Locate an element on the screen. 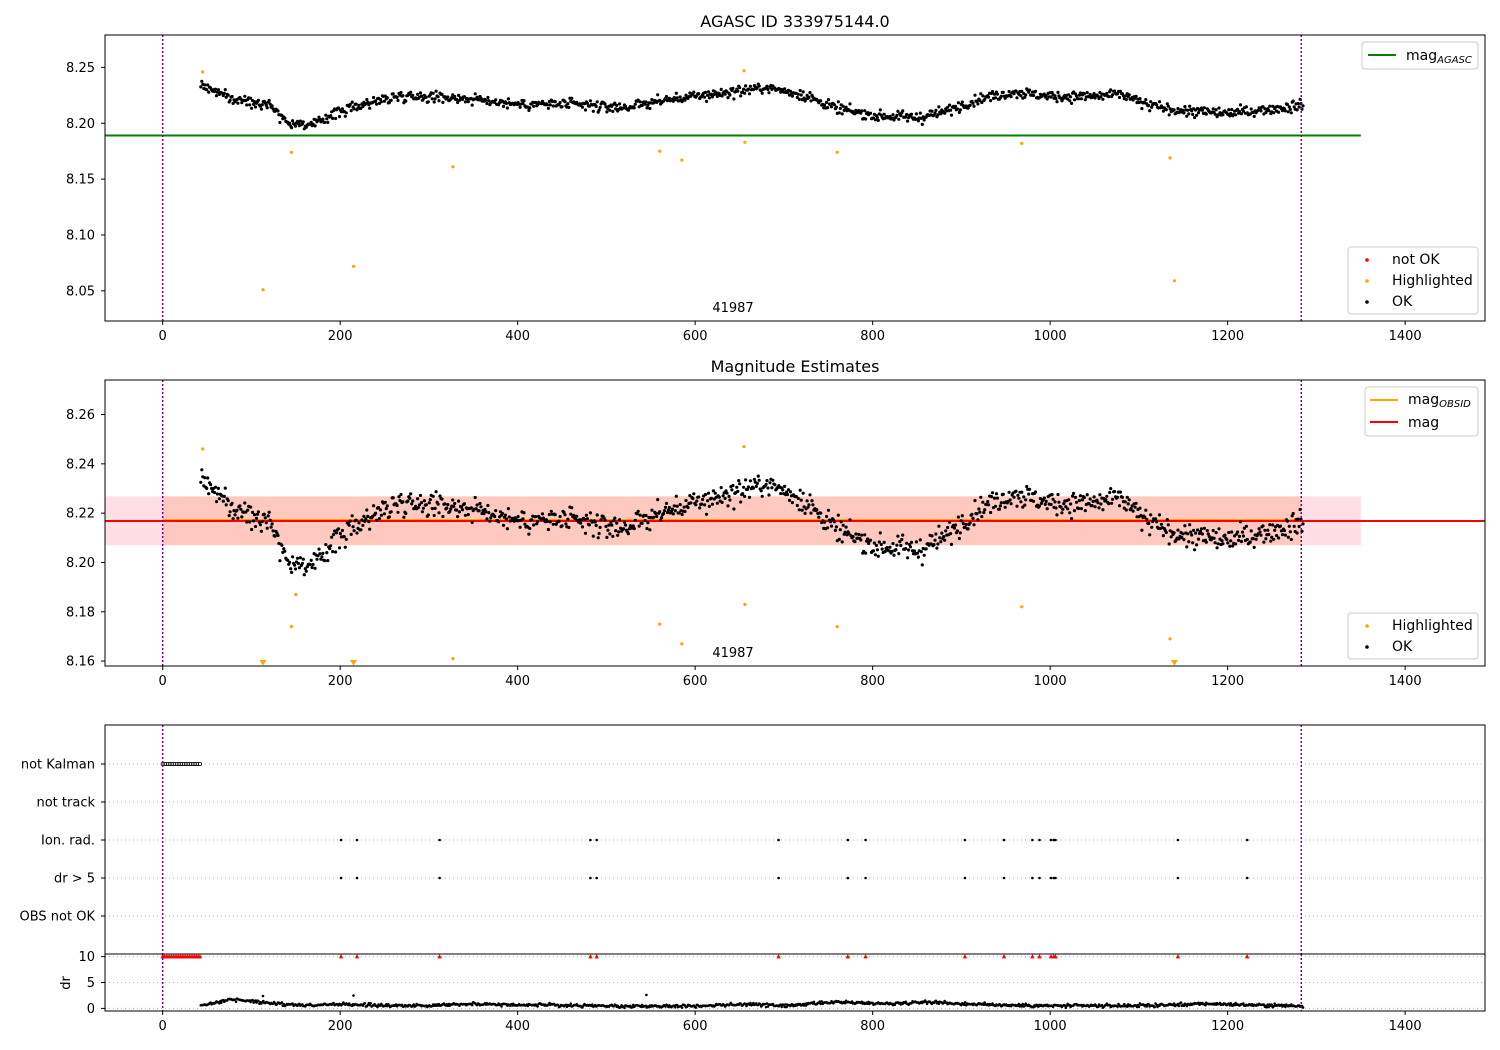 The width and height of the screenshot is (1500, 1050). panel-2-legend-bottom: Highlighted OK is located at coordinates (1413, 636).